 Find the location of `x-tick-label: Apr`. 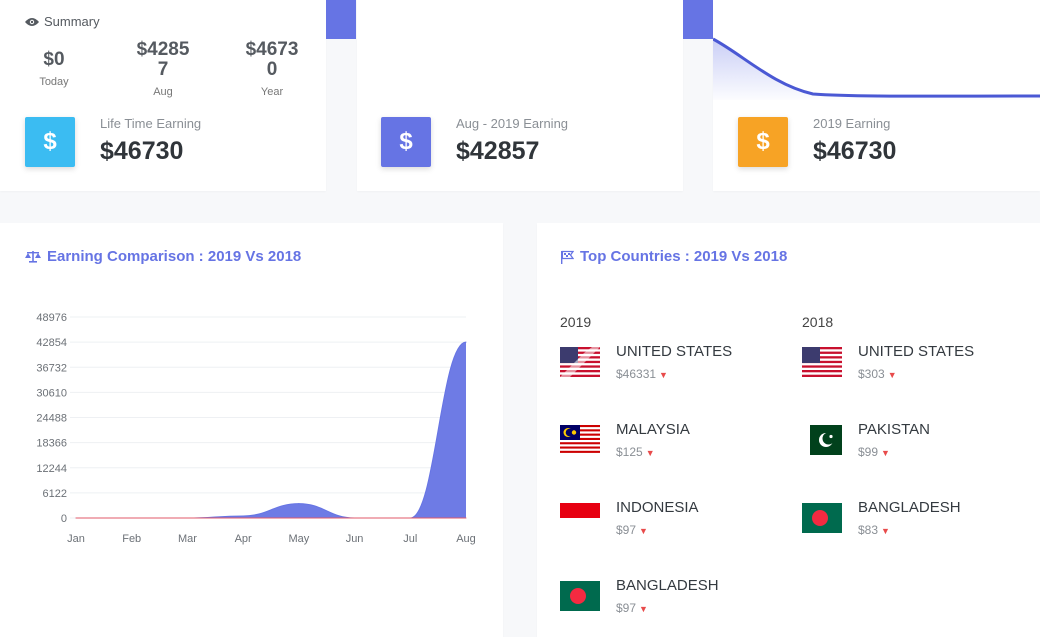

x-tick-label: Apr is located at coordinates (243, 539).